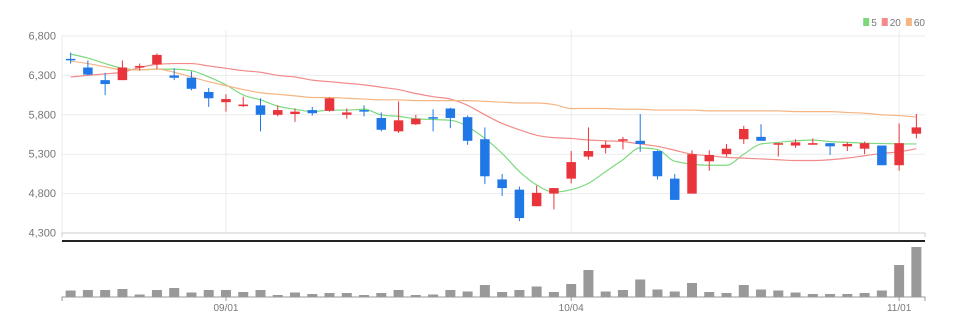  Describe the element at coordinates (42, 234) in the screenshot. I see `y-tick-label: 4,300` at that location.